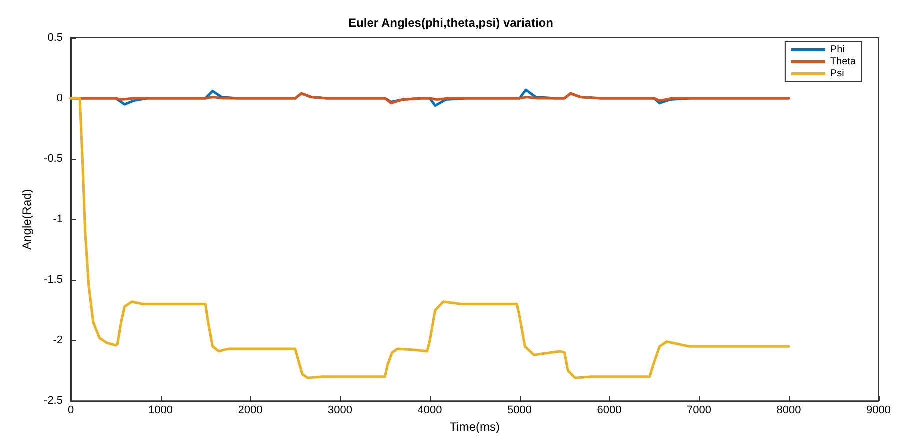  I want to click on x-tick-label: 8000, so click(789, 410).